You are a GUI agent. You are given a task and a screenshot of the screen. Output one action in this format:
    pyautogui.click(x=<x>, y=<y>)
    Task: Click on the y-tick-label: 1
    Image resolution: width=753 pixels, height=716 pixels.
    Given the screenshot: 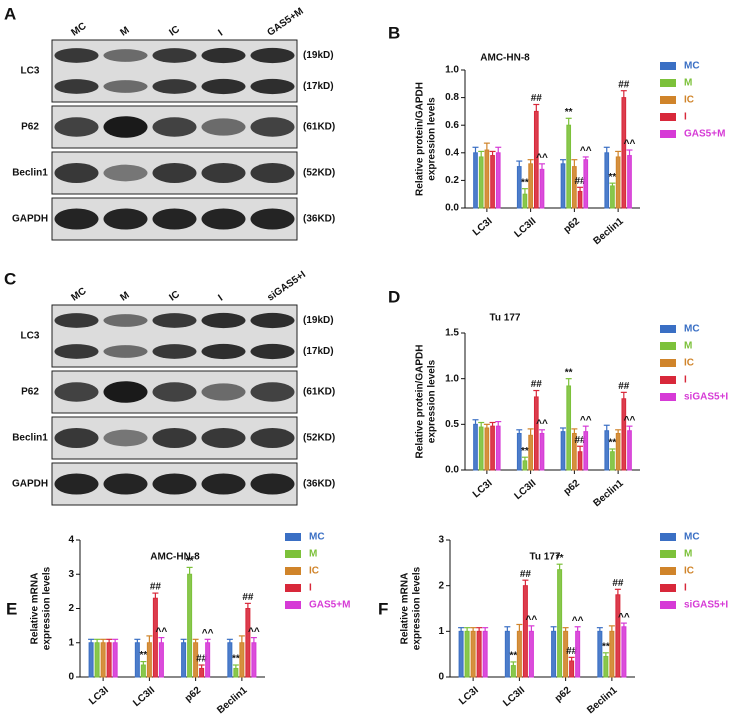 What is the action you would take?
    pyautogui.click(x=71, y=642)
    